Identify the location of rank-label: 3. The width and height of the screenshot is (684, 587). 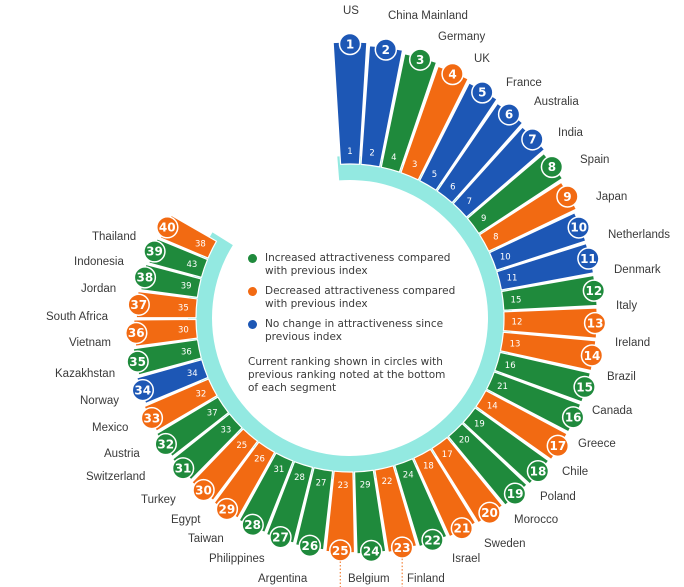
(420, 60).